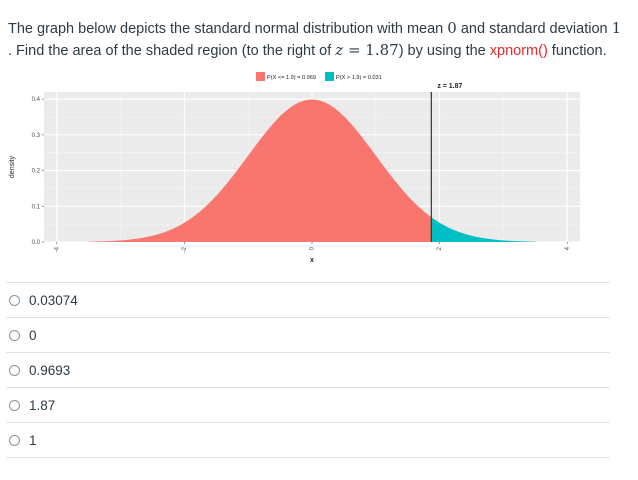 The image size is (638, 480). What do you see at coordinates (518, 51) in the screenshot?
I see `function-name: xpnorm()` at bounding box center [518, 51].